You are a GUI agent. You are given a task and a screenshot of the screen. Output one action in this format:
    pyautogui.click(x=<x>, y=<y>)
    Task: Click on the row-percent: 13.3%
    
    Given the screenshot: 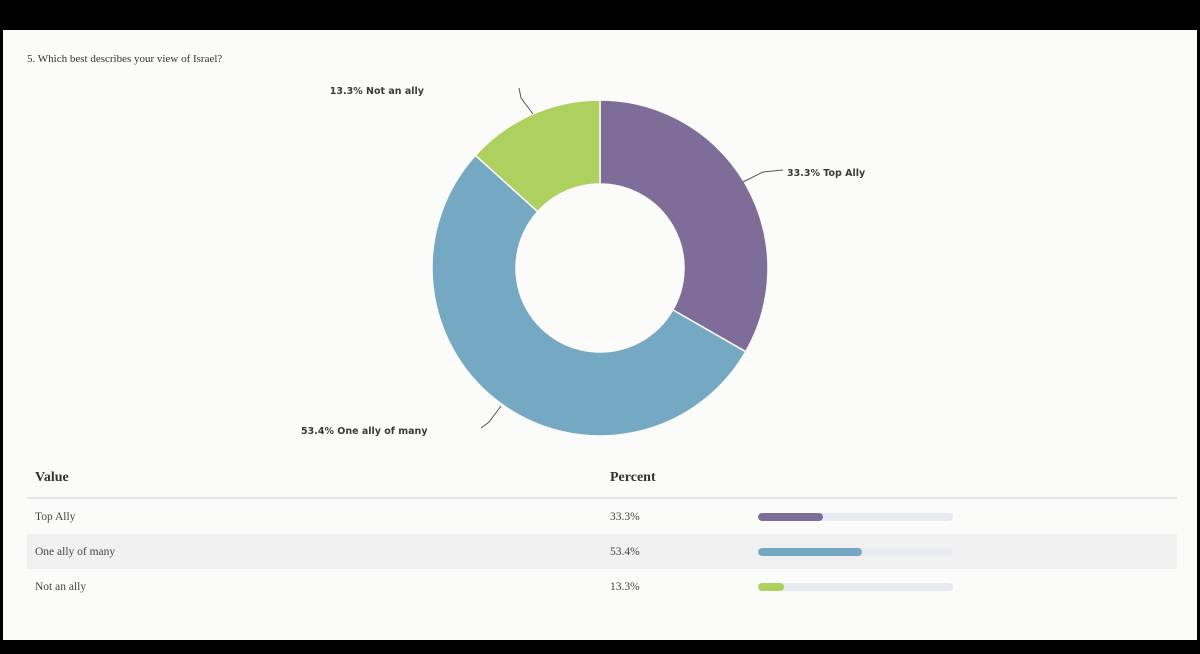 What is the action you would take?
    pyautogui.click(x=625, y=586)
    